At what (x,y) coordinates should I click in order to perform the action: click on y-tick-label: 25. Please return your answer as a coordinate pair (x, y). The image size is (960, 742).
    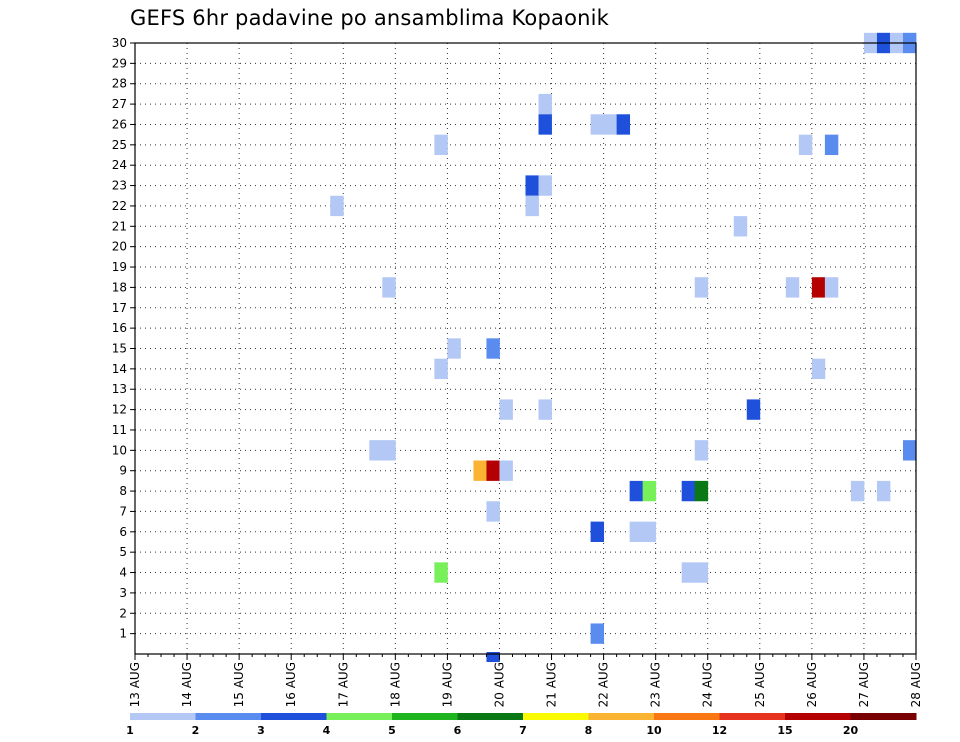
    Looking at the image, I should click on (119, 145).